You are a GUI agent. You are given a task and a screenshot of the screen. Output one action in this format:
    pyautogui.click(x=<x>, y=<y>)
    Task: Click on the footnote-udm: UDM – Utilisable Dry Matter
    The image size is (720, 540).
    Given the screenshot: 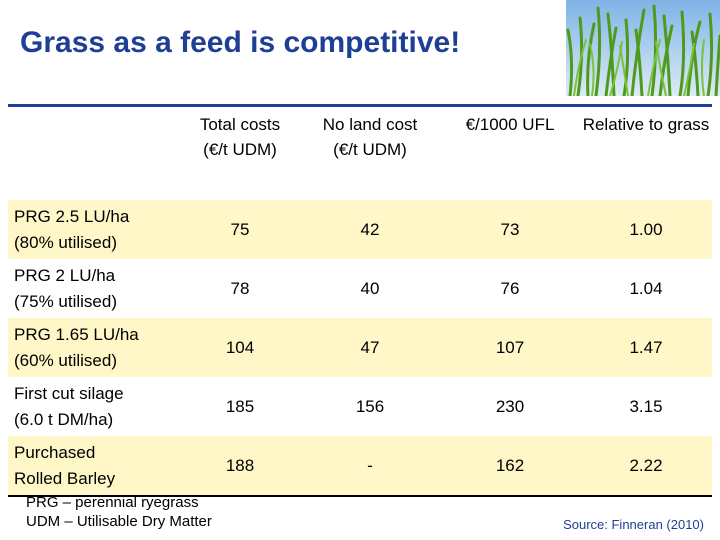 What is the action you would take?
    pyautogui.click(x=119, y=521)
    